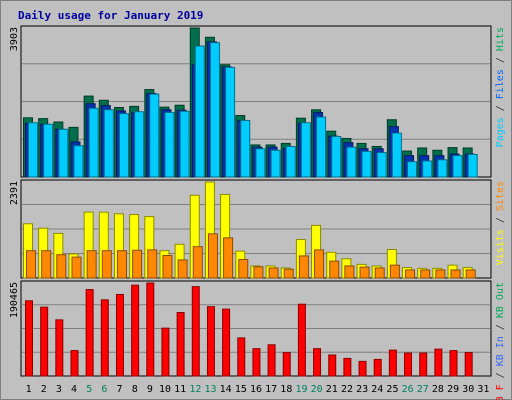 The image size is (512, 400). What do you see at coordinates (89, 389) in the screenshot?
I see `x-tick-label: 5` at bounding box center [89, 389].